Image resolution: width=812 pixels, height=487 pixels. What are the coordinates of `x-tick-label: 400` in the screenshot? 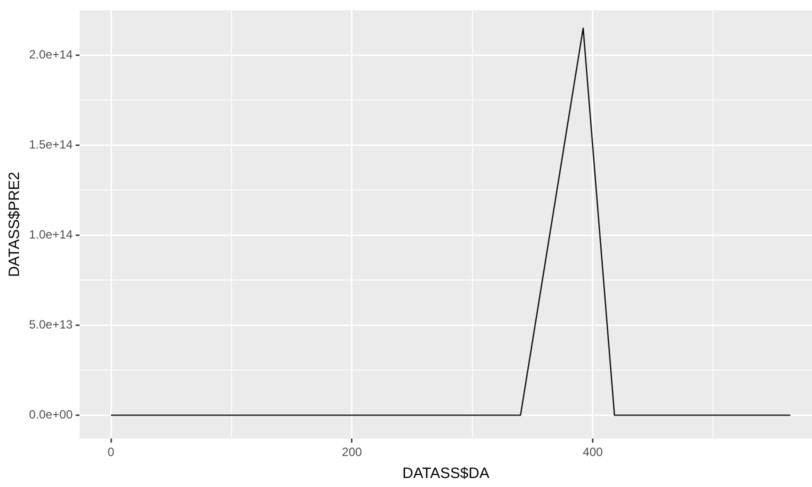 It's located at (593, 452).